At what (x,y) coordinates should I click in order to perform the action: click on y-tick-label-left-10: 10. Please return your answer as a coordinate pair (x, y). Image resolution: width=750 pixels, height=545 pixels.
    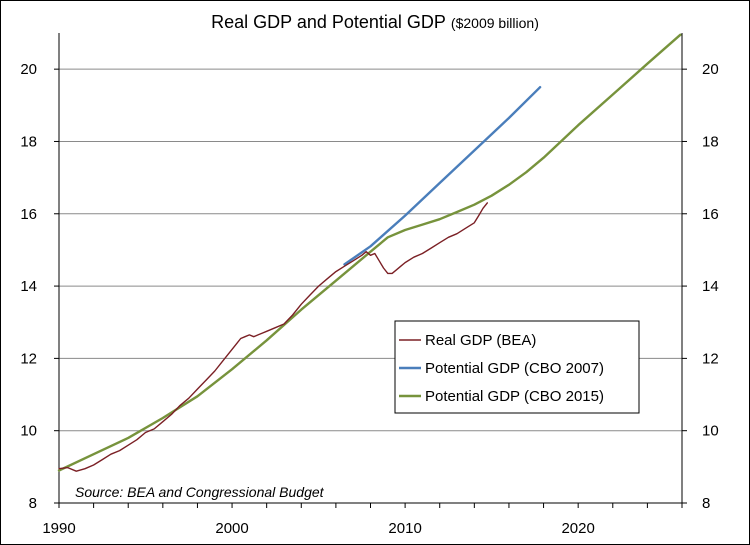
    Looking at the image, I should click on (28, 431).